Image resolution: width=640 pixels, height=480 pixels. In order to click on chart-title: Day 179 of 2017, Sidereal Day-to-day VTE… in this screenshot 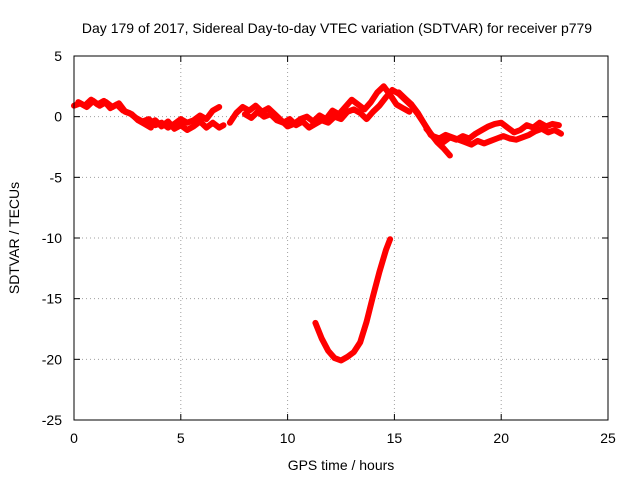, I will do `click(337, 28)`.